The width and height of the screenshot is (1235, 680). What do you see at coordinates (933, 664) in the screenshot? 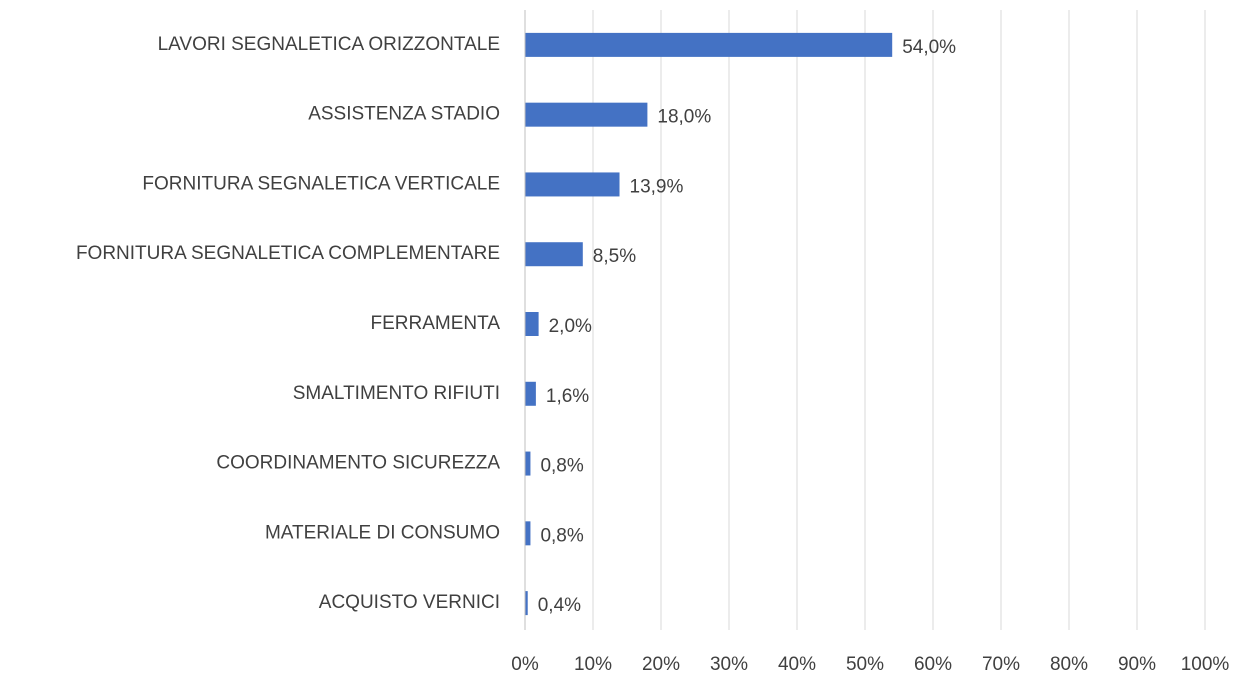
I see `x-tick-label: 60%` at bounding box center [933, 664].